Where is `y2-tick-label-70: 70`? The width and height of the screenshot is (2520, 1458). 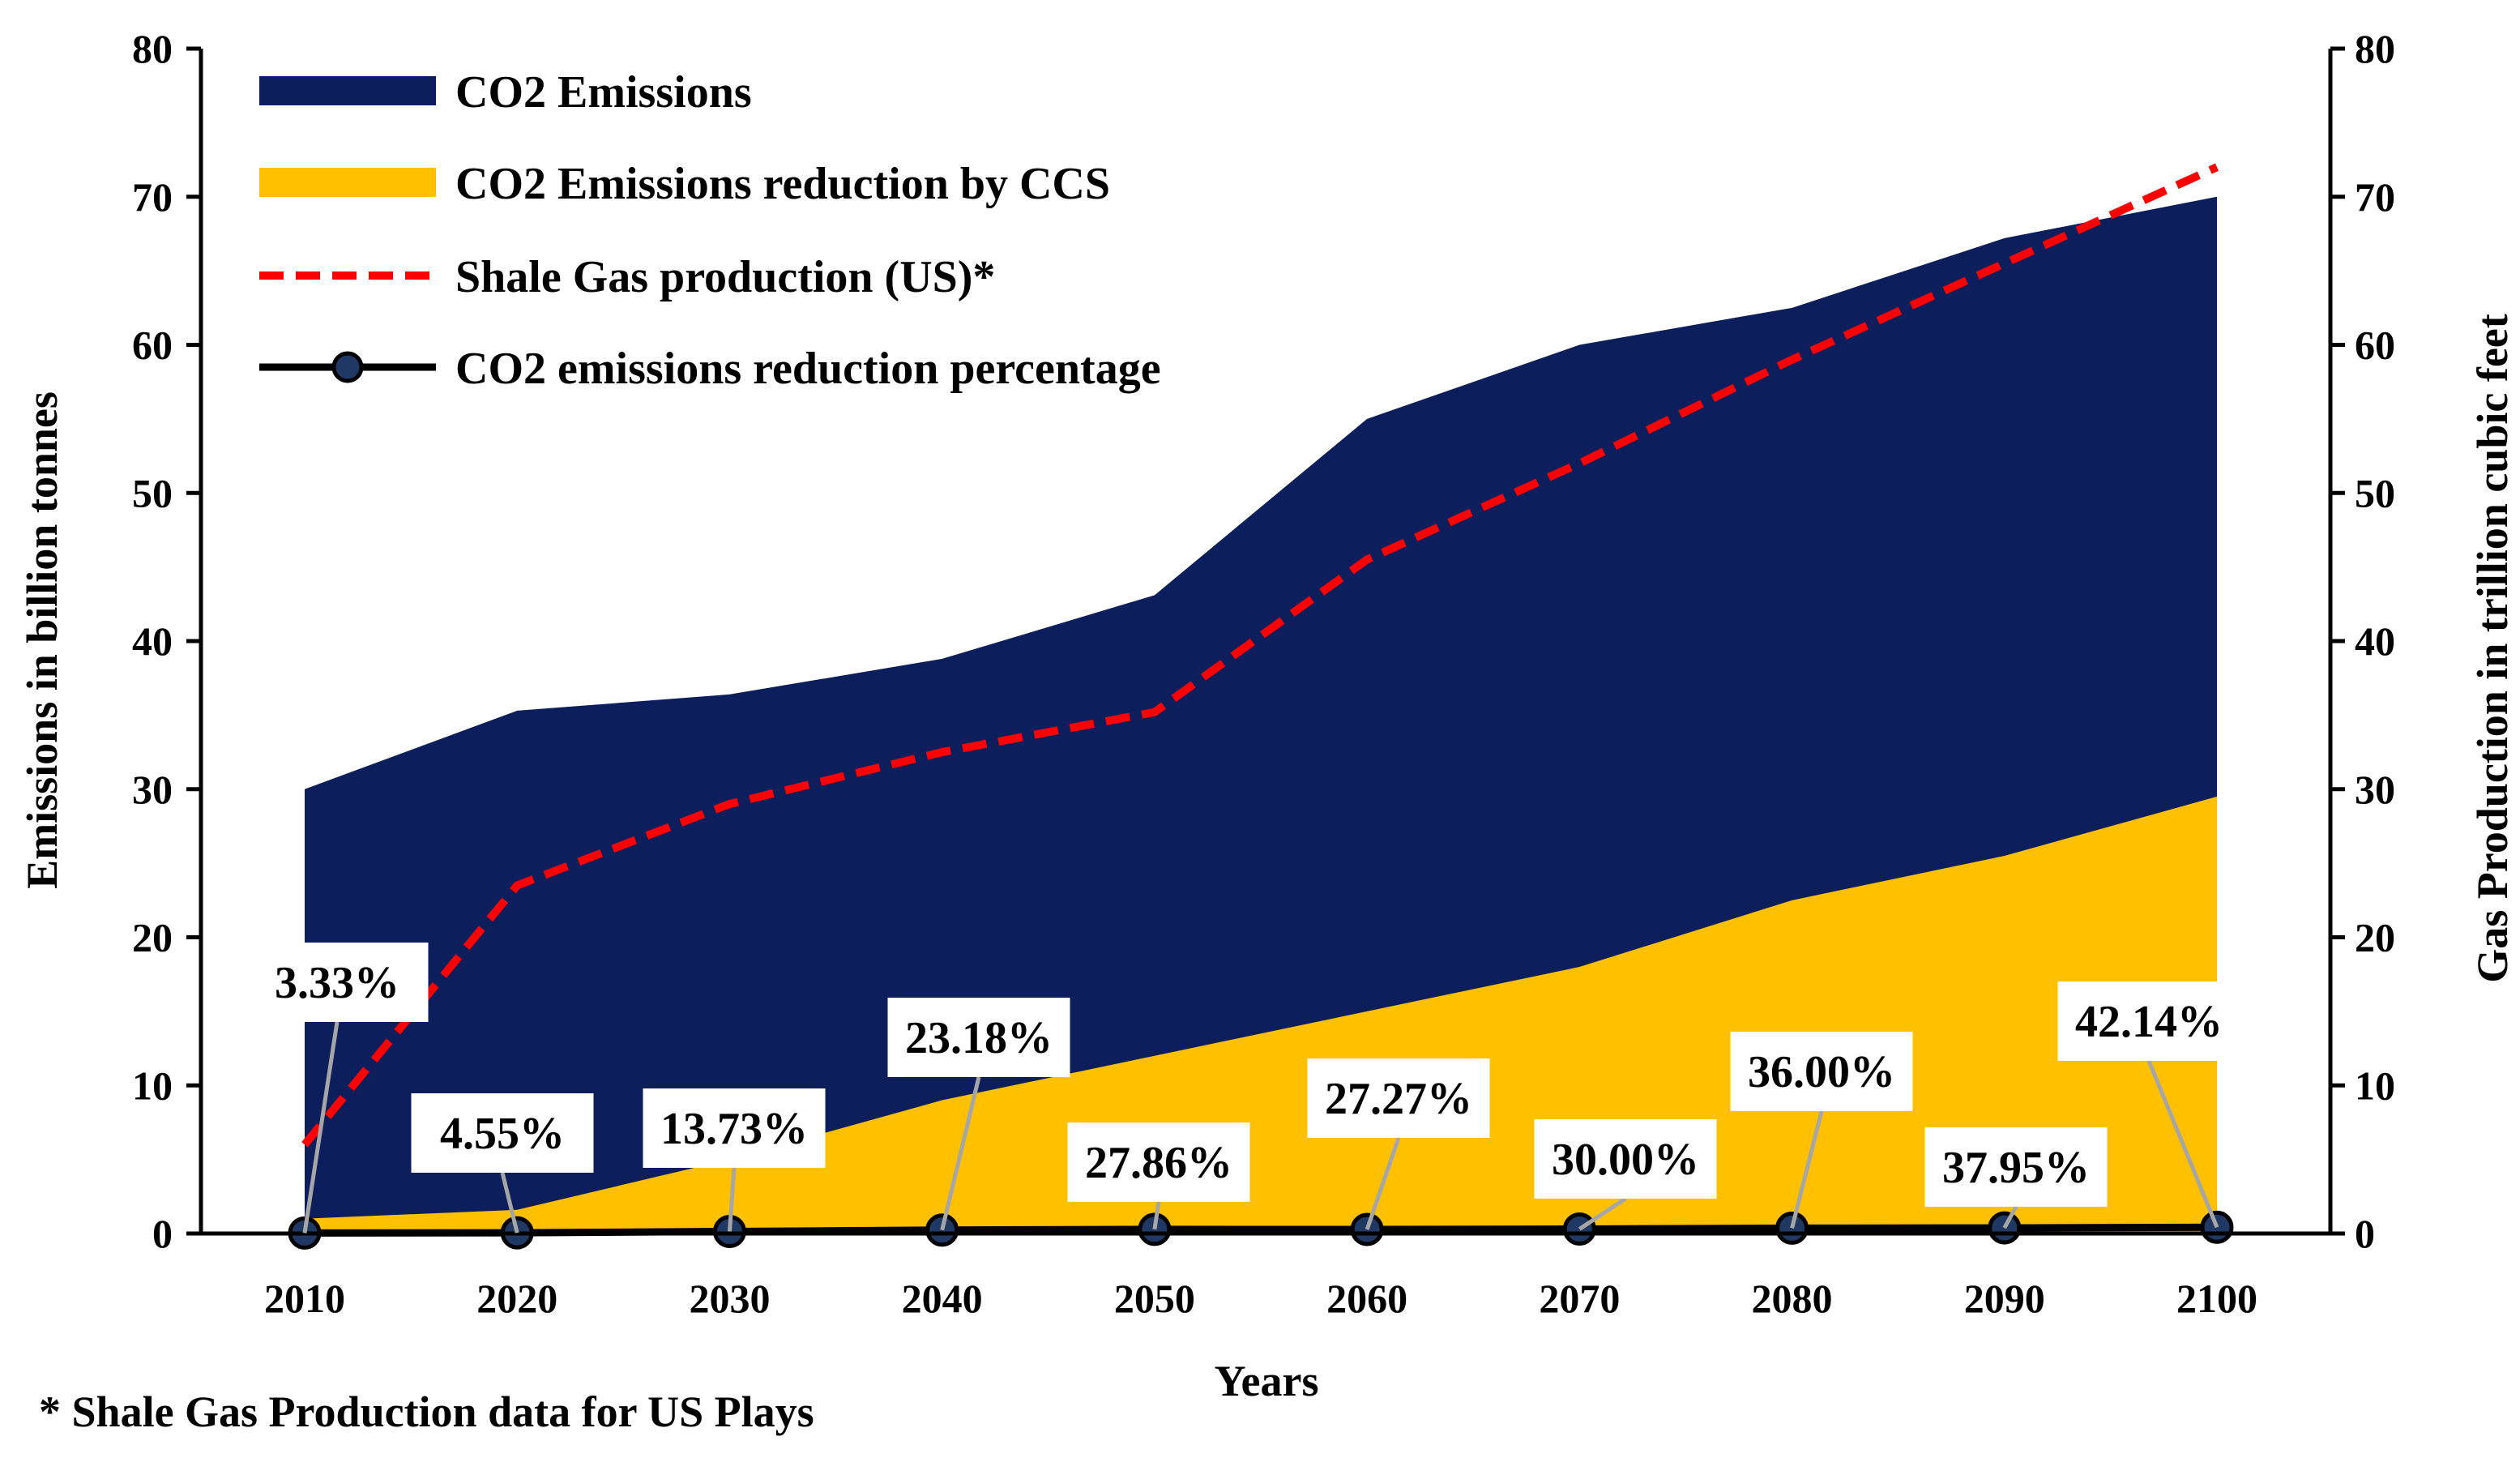 y2-tick-label-70: 70 is located at coordinates (2375, 197).